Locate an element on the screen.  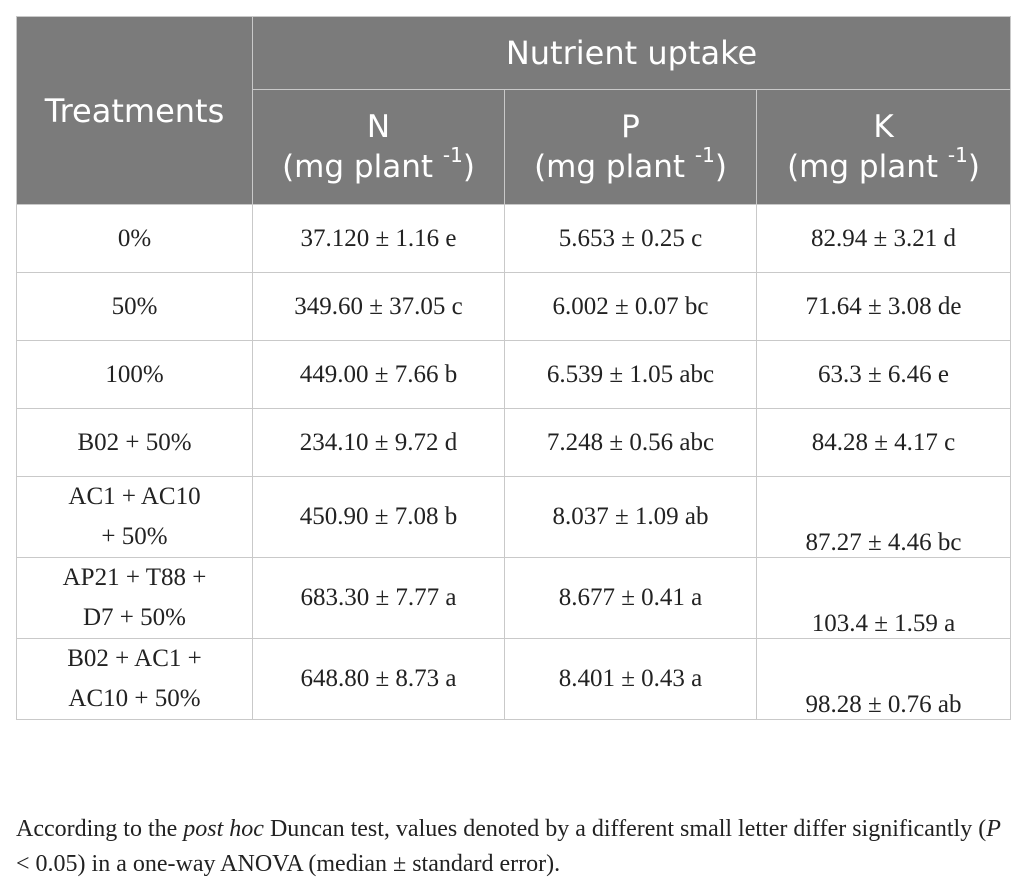
k-value-cell: 103.4 ± 1.59 a is located at coordinates (883, 598).